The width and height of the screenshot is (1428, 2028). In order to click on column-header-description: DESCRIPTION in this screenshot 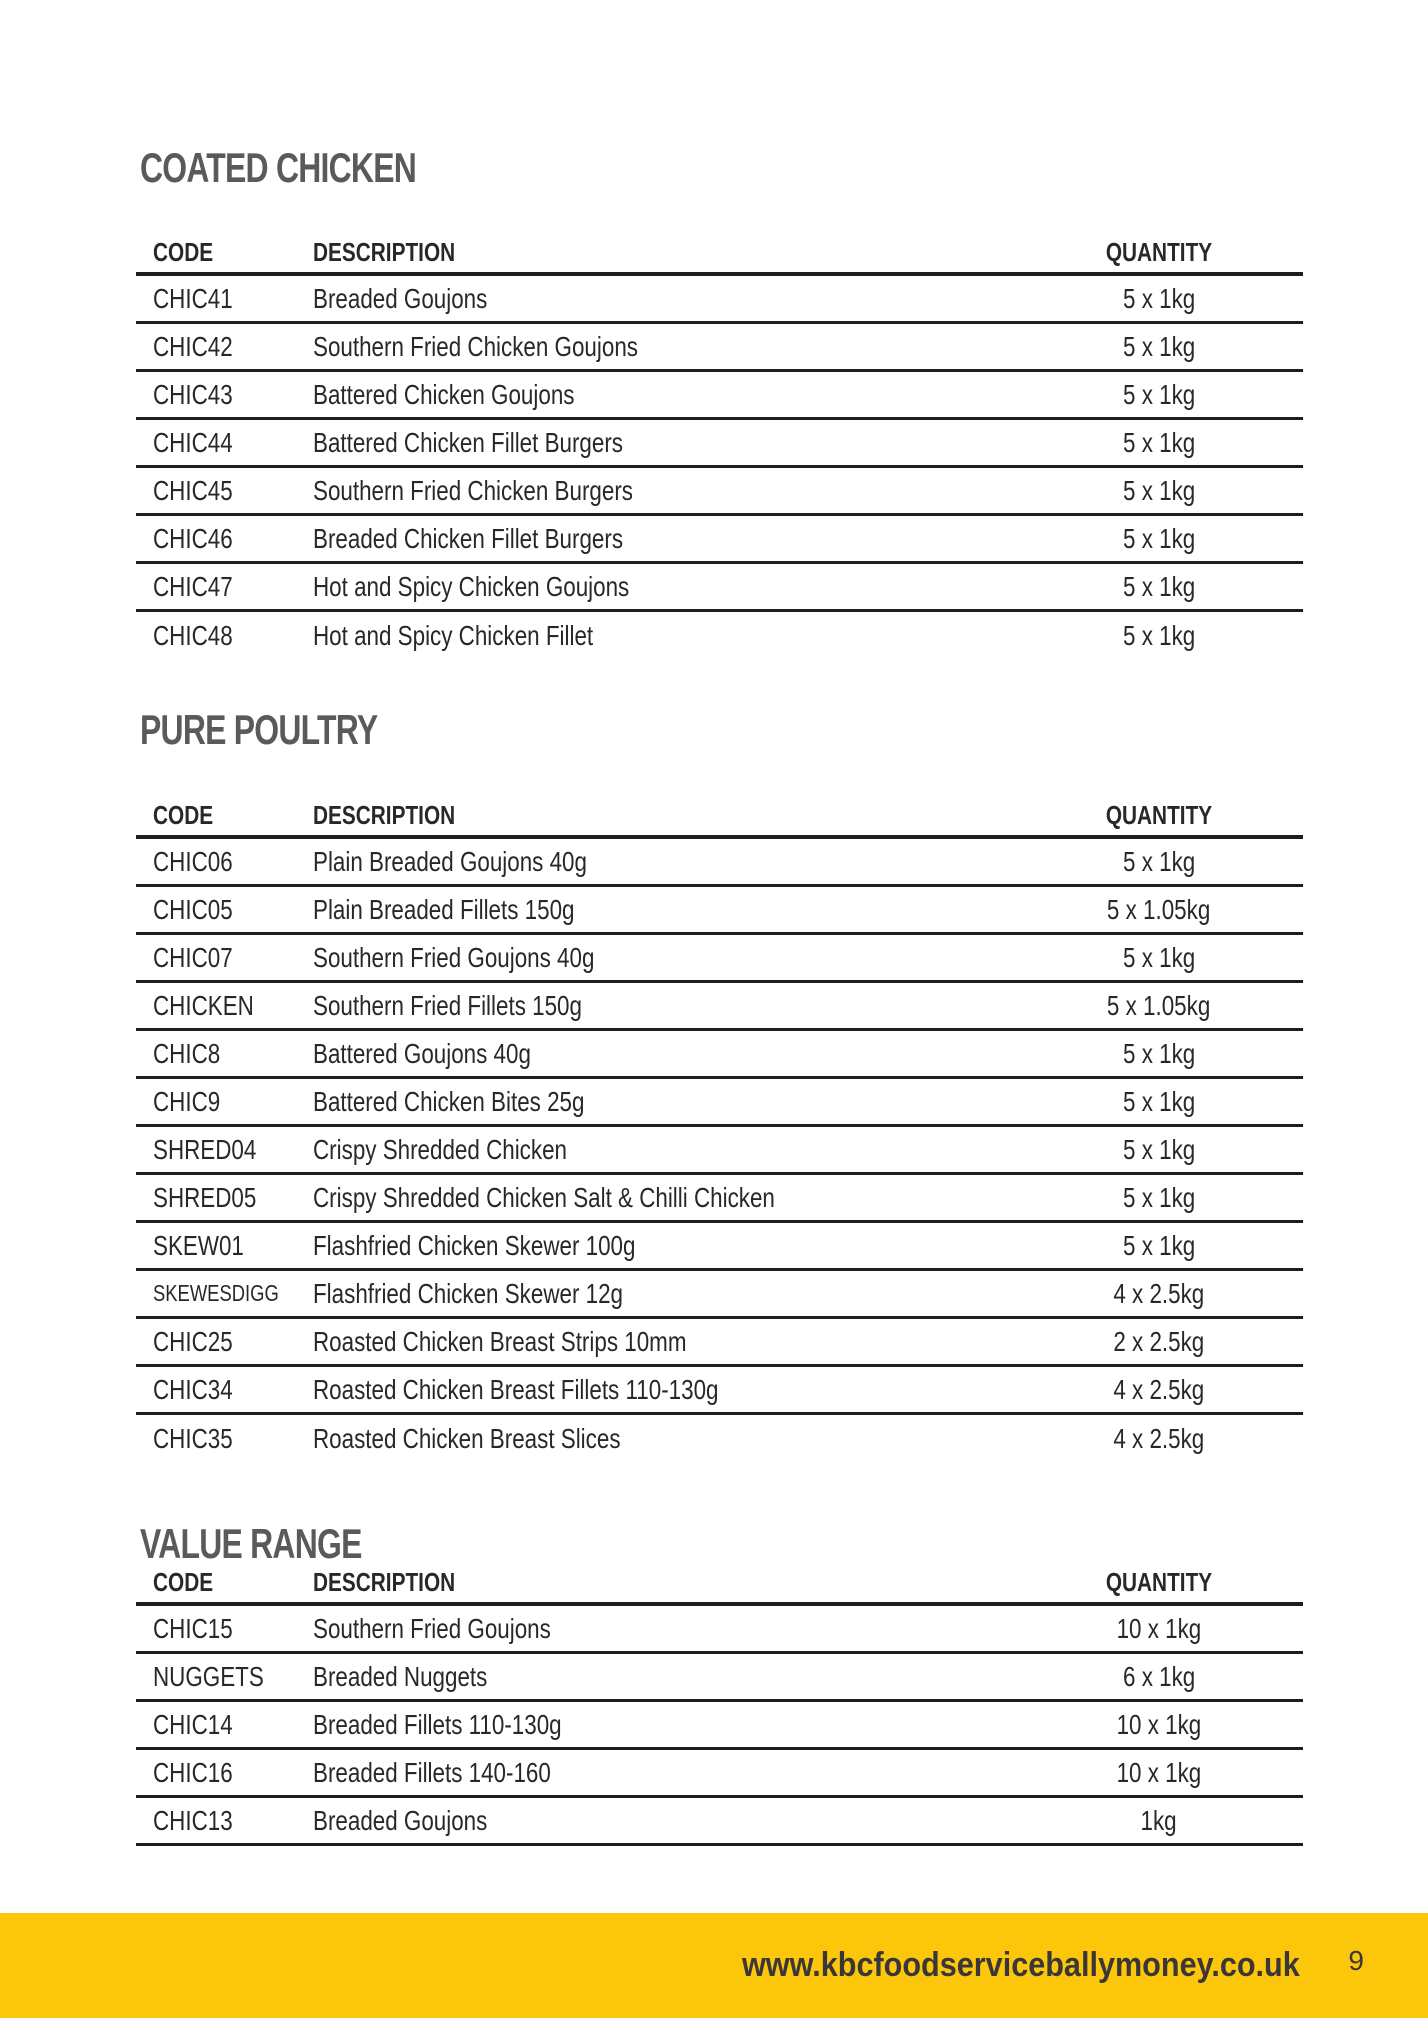, I will do `click(384, 1582)`.